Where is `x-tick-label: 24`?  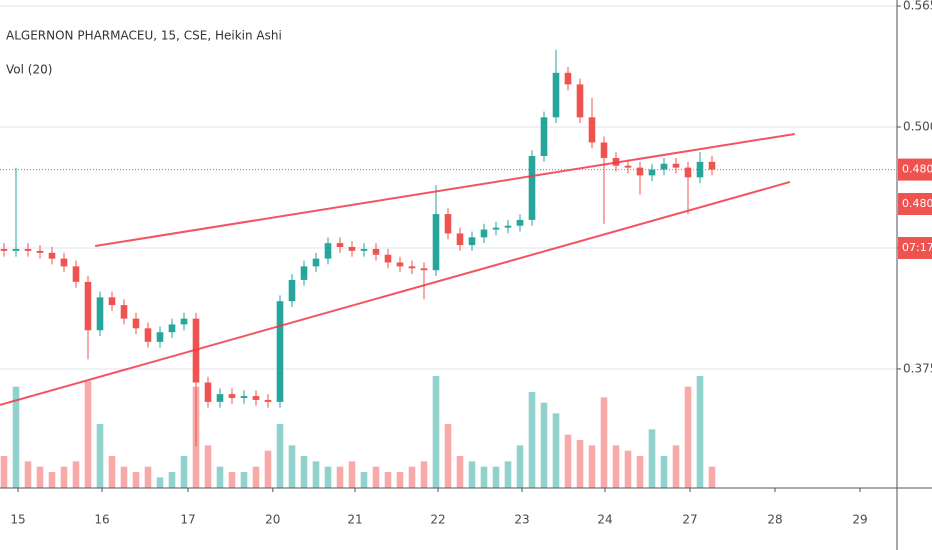 x-tick-label: 24 is located at coordinates (604, 520).